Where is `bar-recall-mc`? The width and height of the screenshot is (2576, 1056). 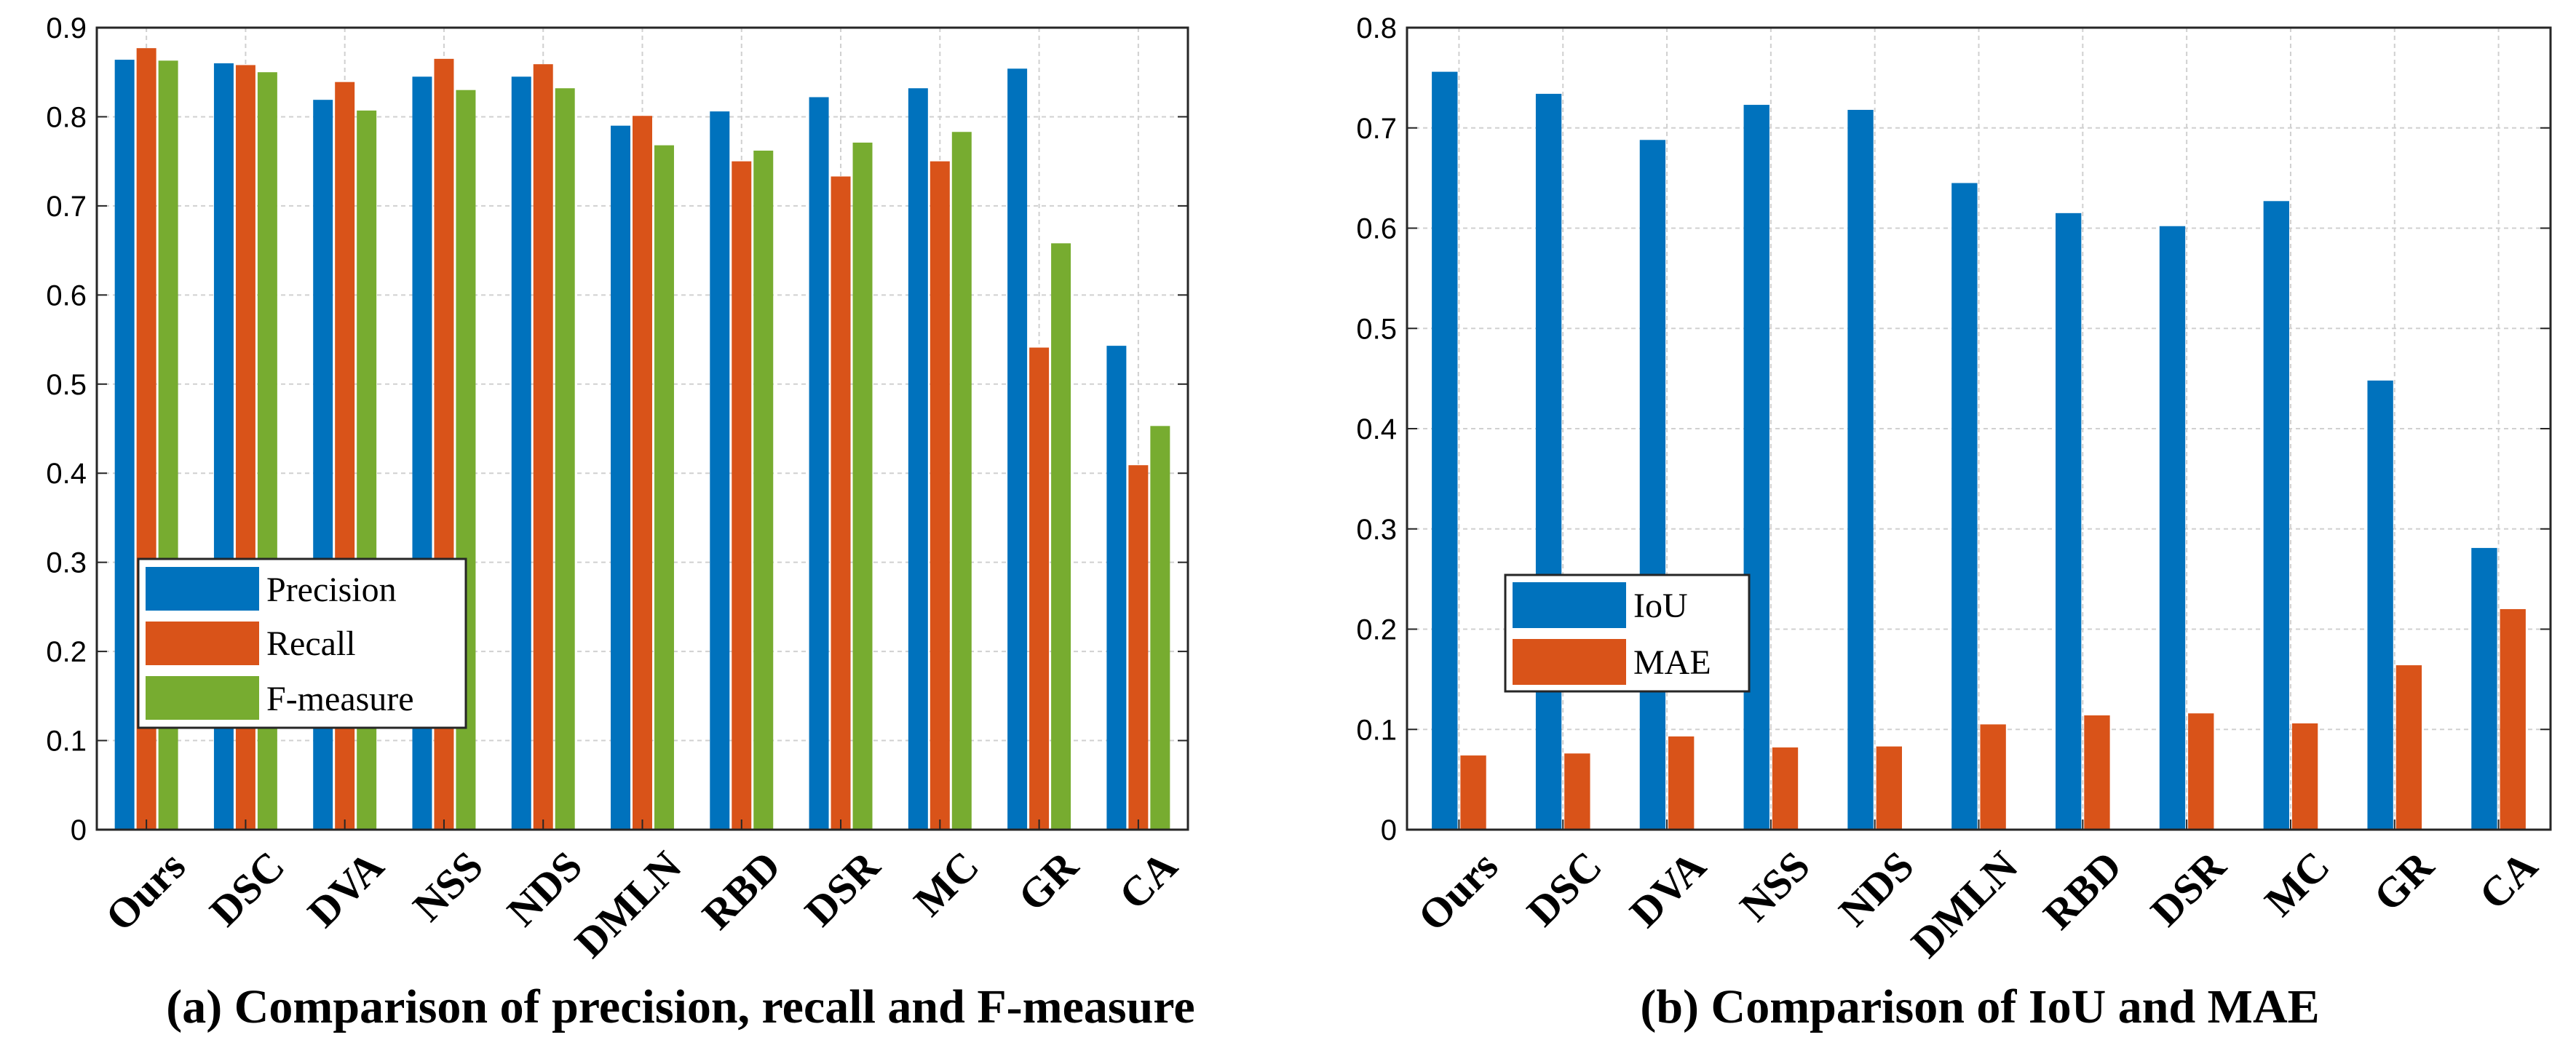 bar-recall-mc is located at coordinates (940, 495).